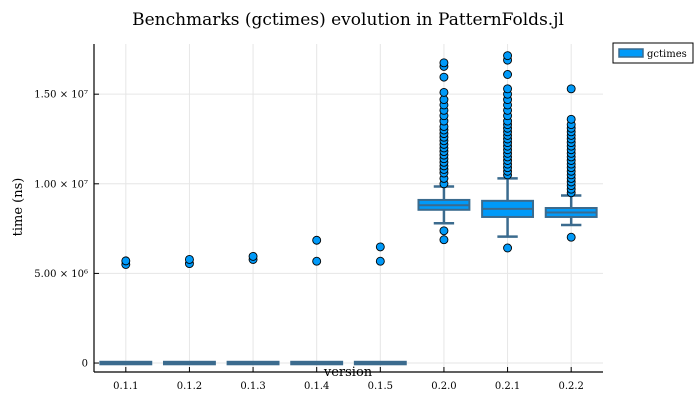 Image resolution: width=700 pixels, height=416 pixels. I want to click on y-tick-label: 1.50 × 10⁷, so click(61, 95).